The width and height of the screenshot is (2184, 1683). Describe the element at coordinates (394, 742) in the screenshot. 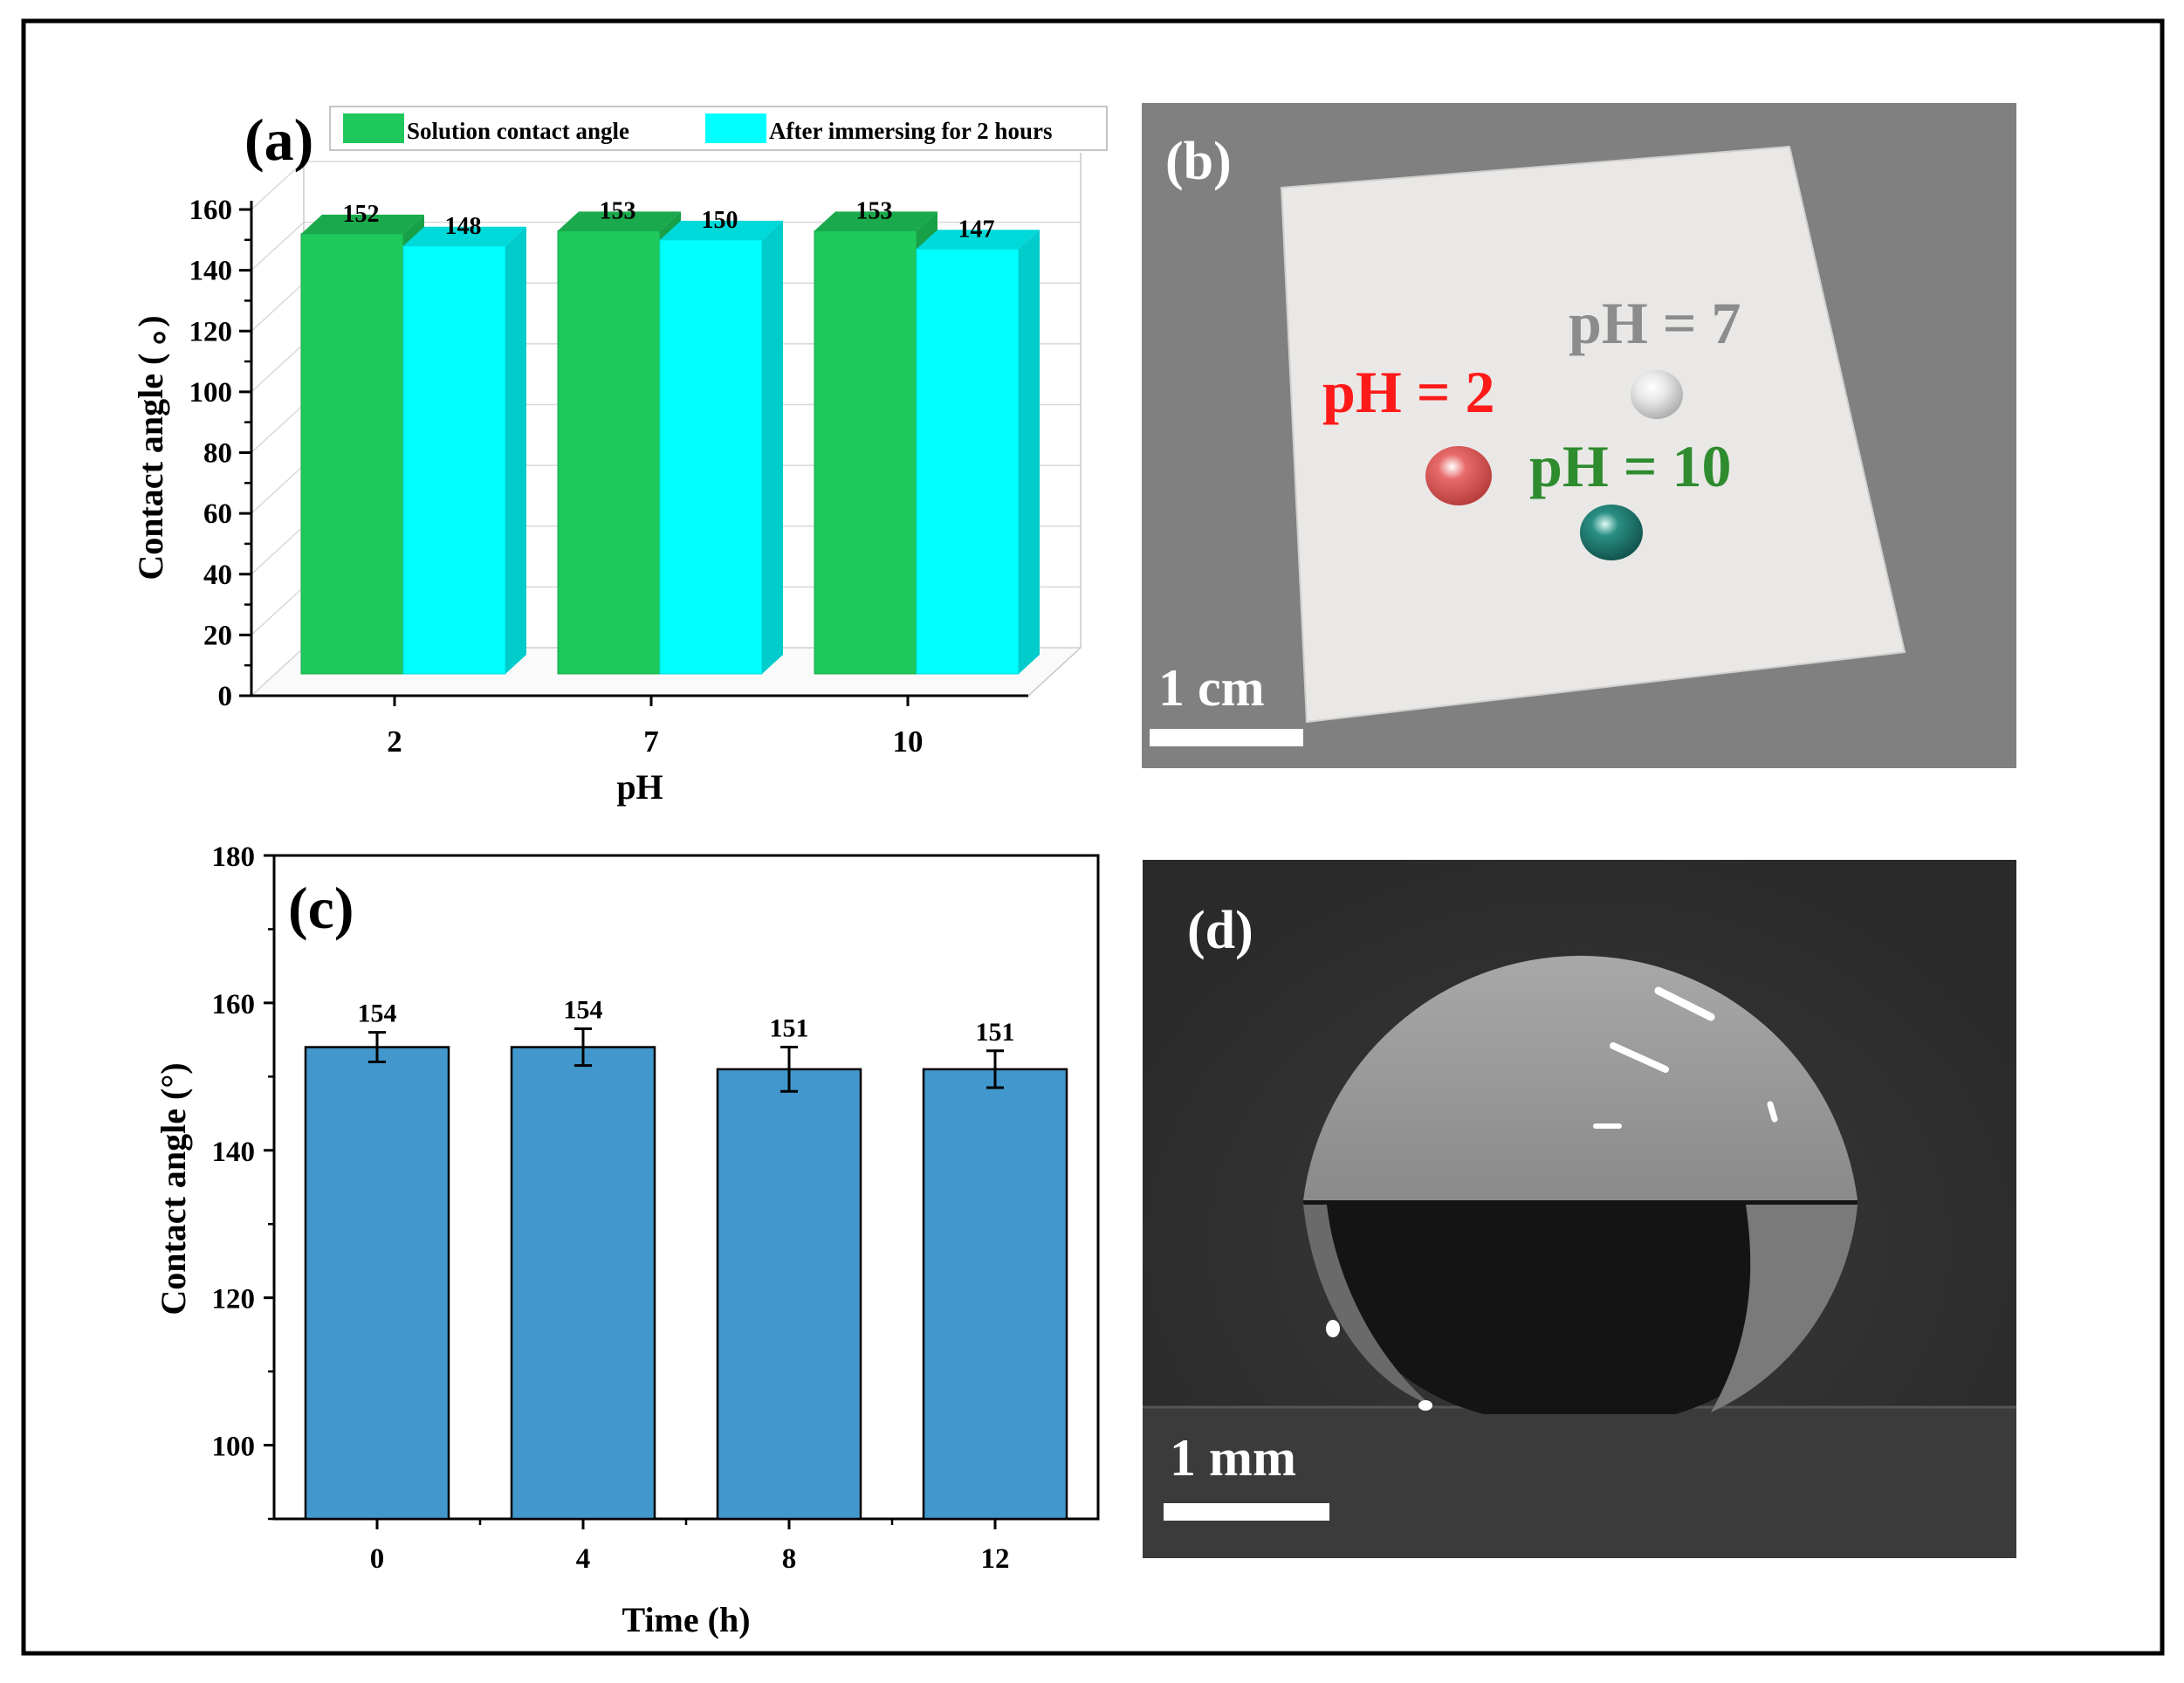

I see `chart-a-x-tick-label: 2` at that location.